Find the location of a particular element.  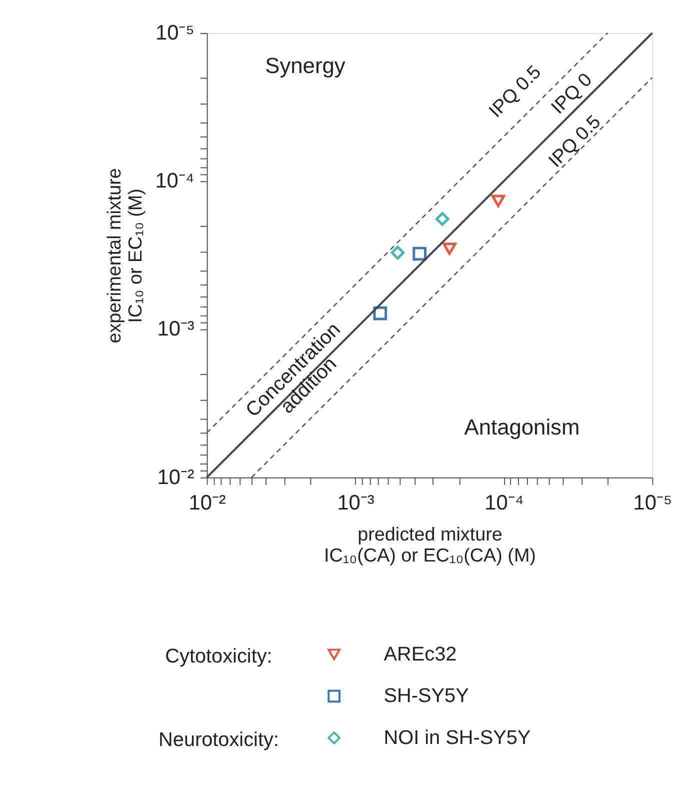

x-tick-label: 10⁻³ is located at coordinates (355, 503).